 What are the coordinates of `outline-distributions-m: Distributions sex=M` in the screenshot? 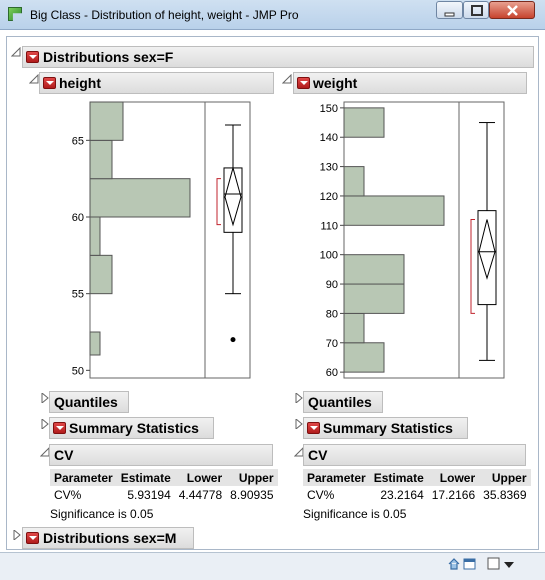 It's located at (108, 538).